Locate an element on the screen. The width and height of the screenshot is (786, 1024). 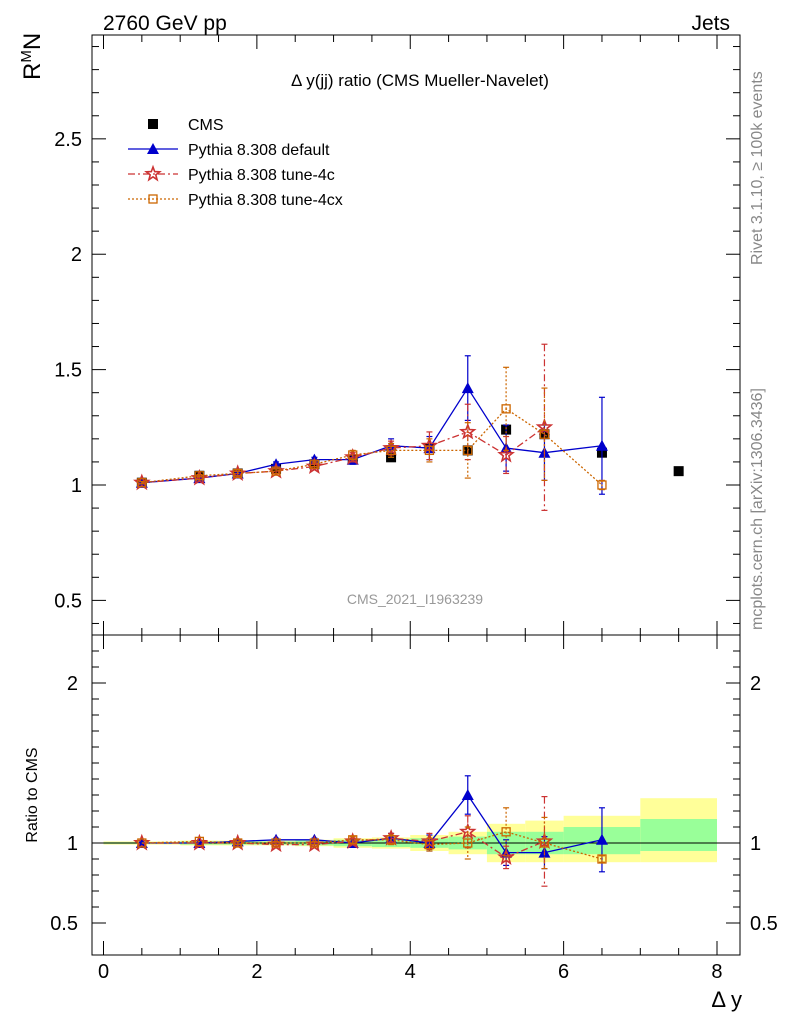
ratio-data-marks is located at coordinates (370, 831).